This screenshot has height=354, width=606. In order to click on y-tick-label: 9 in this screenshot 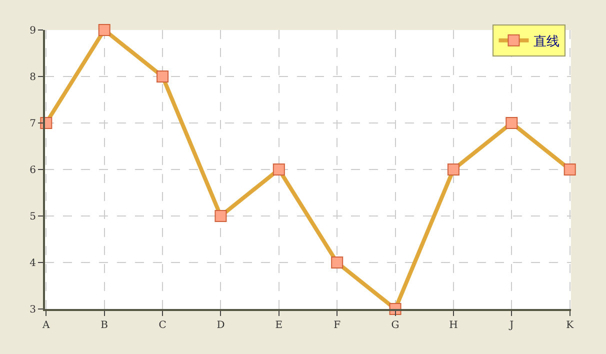, I will do `click(33, 31)`.